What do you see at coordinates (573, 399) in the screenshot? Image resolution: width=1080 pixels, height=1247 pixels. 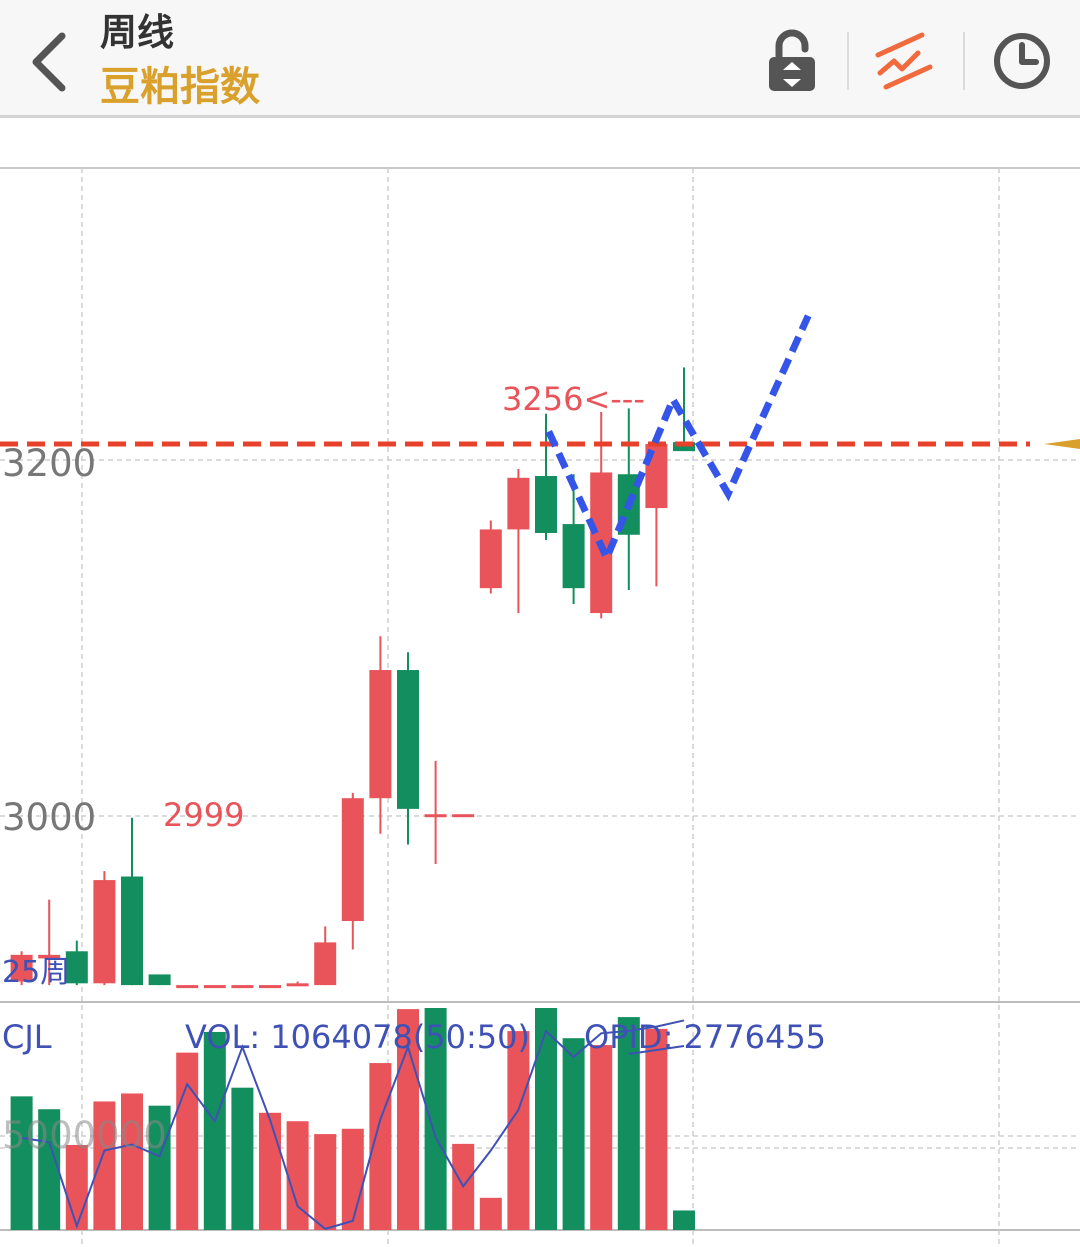 I see `high-price-marker: 3256<---` at bounding box center [573, 399].